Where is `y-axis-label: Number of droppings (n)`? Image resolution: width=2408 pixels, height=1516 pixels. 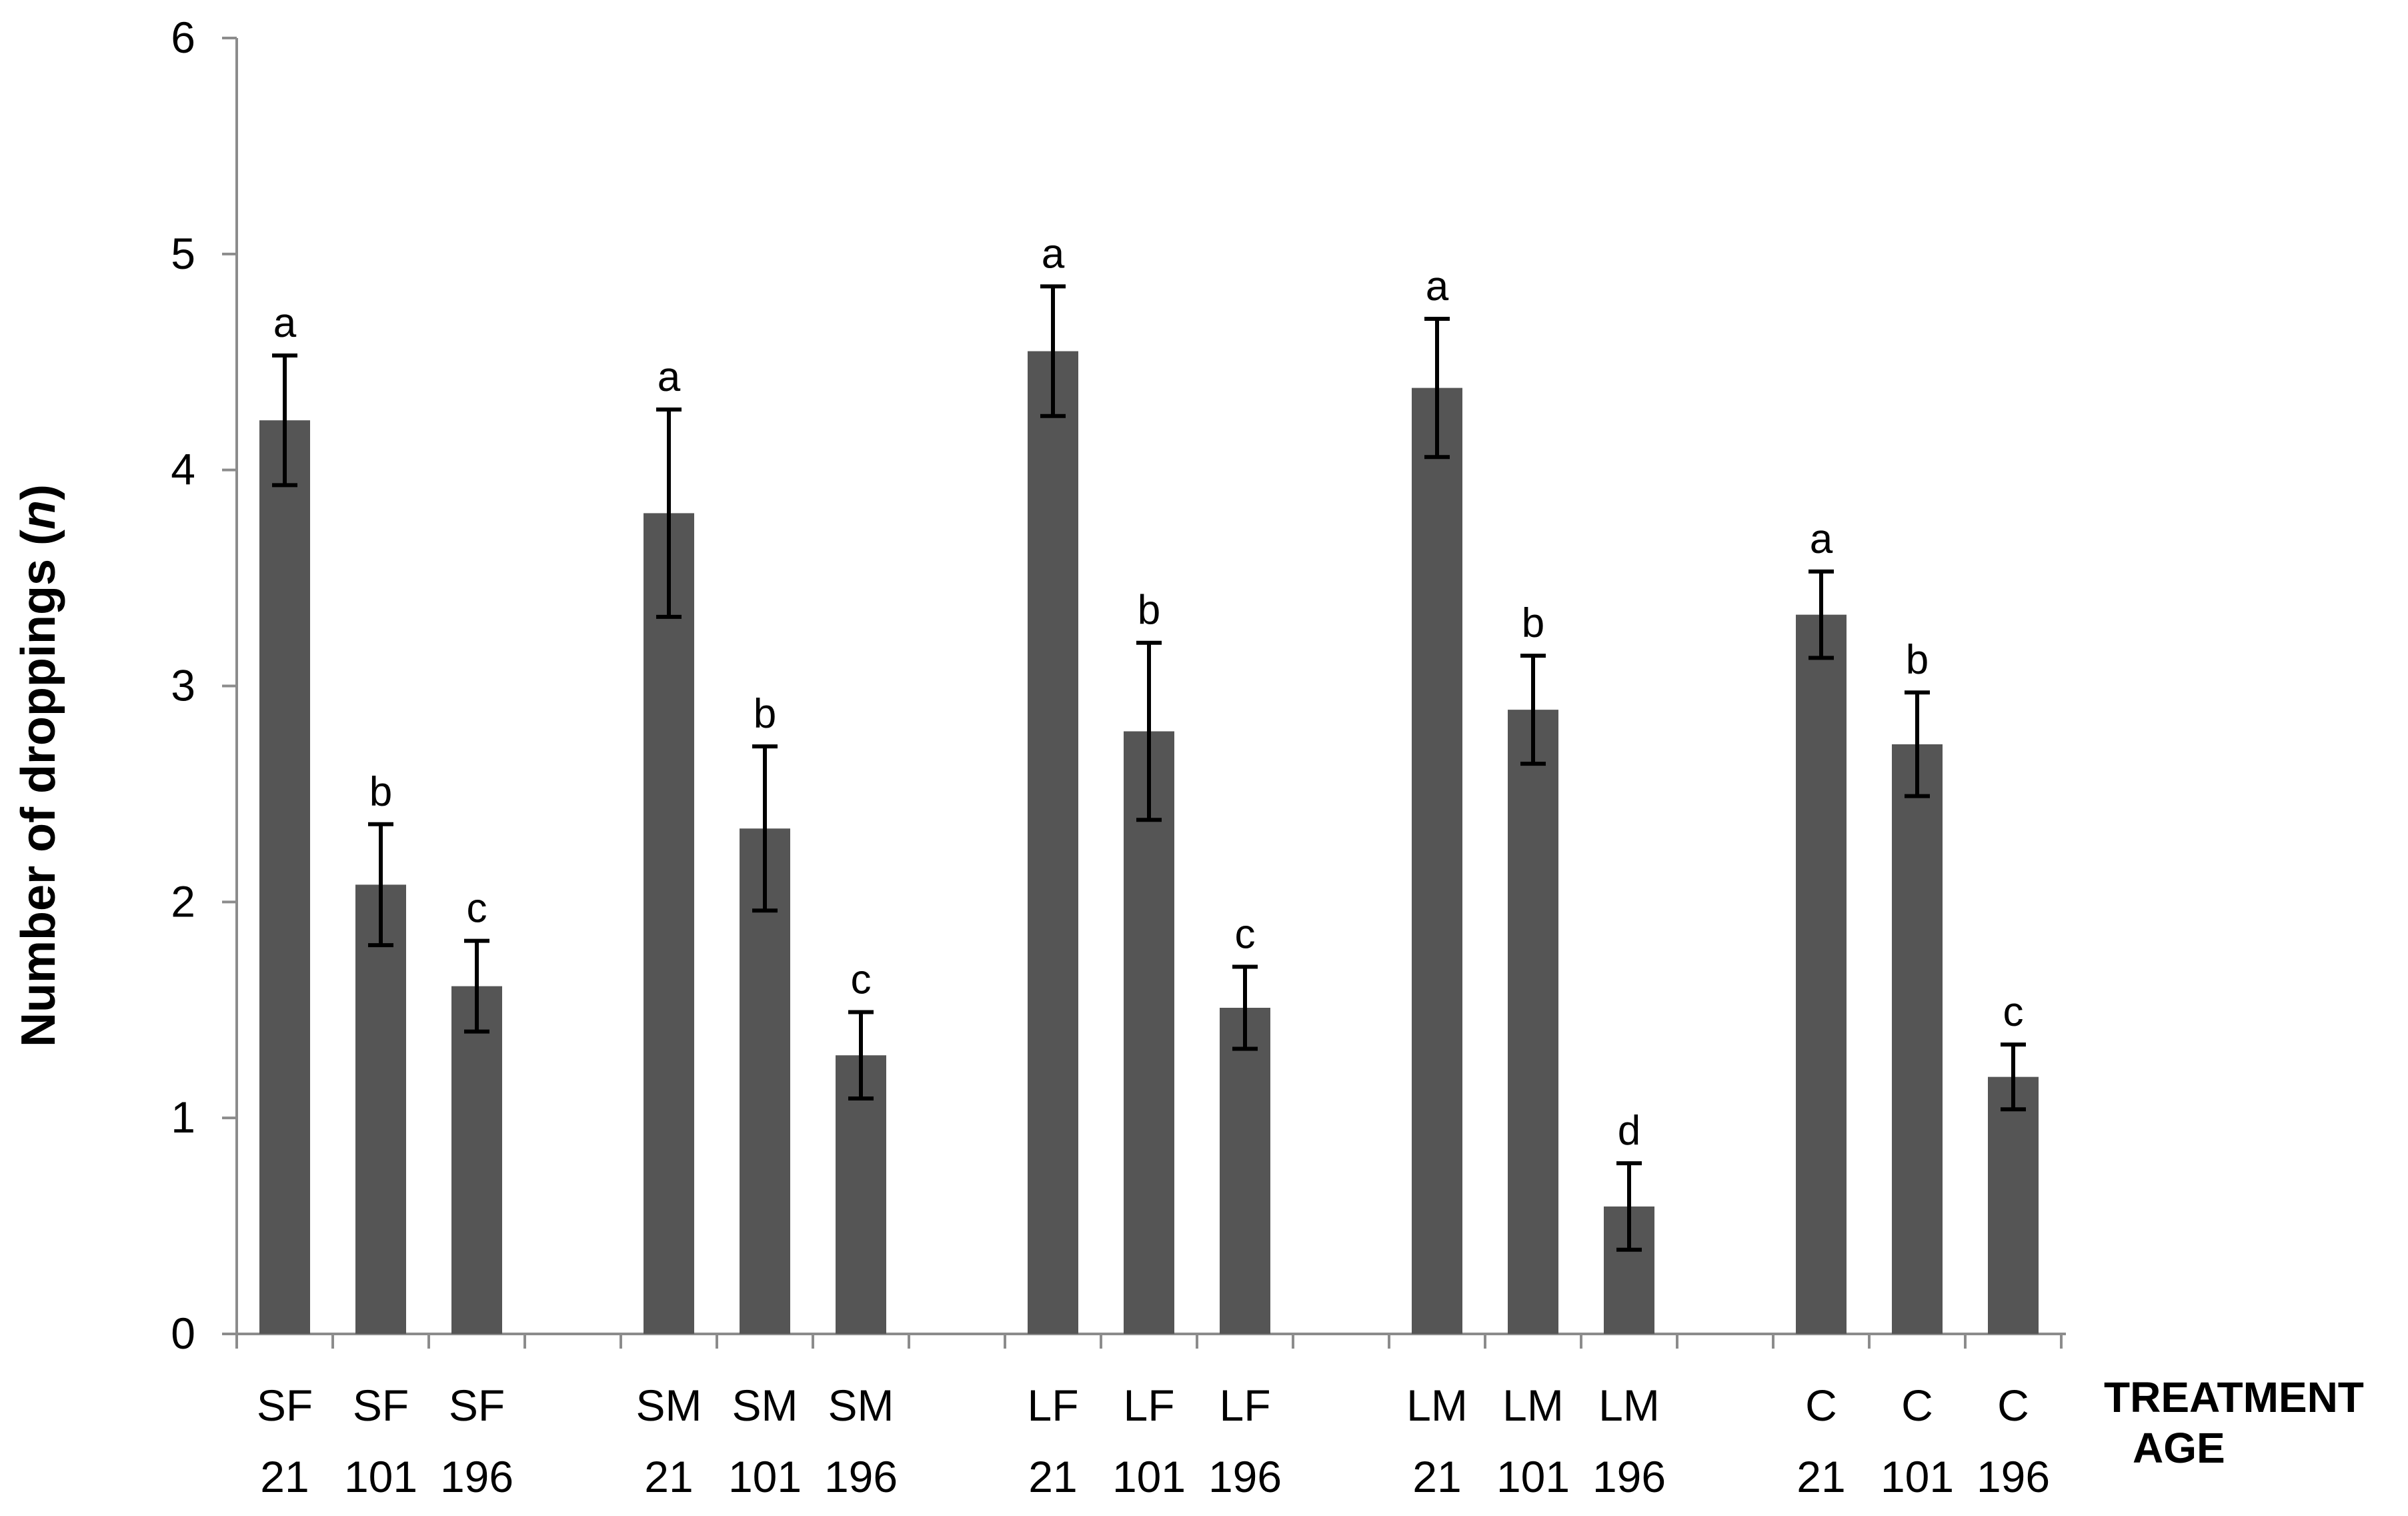 y-axis-label: Number of droppings (n) is located at coordinates (39, 765).